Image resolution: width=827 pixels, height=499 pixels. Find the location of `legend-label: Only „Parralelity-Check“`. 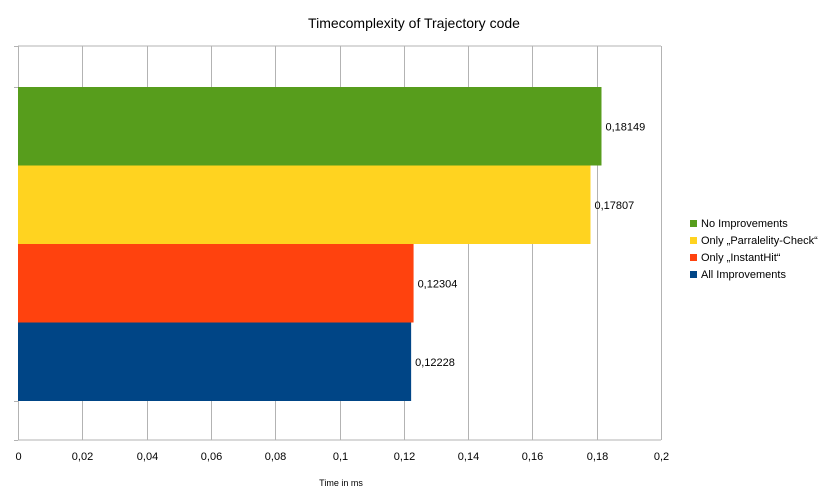

legend-label: Only „Parralelity-Check“ is located at coordinates (759, 241).